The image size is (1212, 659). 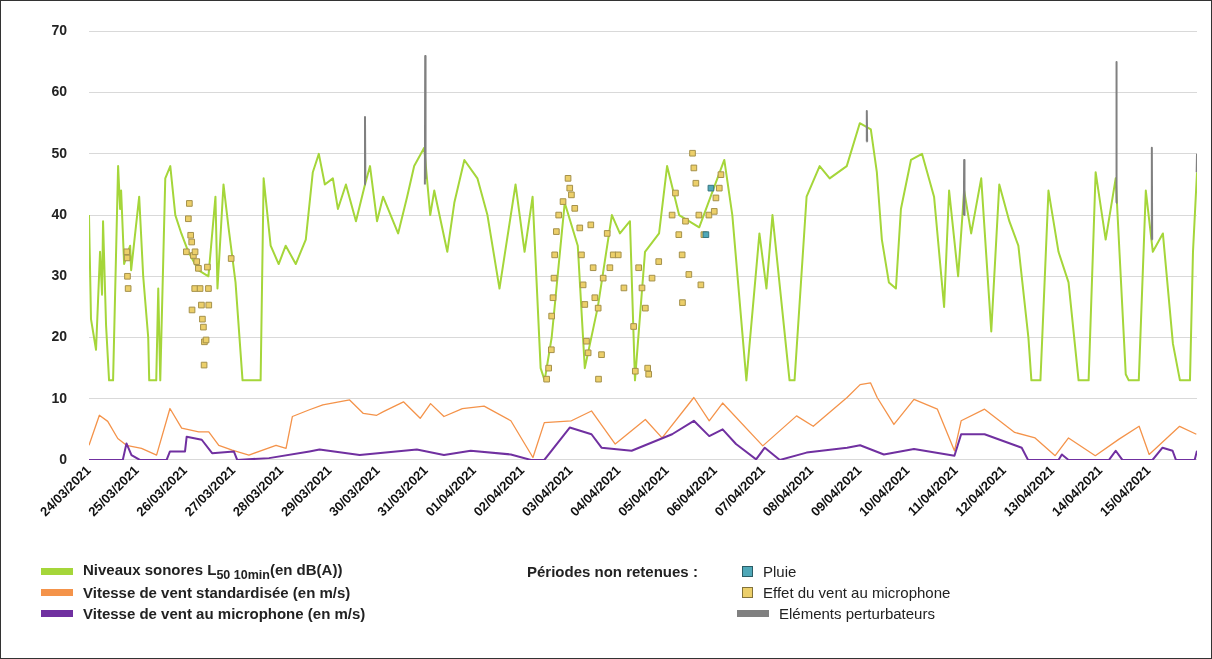 What do you see at coordinates (59, 336) in the screenshot?
I see `y-tick-label: 20` at bounding box center [59, 336].